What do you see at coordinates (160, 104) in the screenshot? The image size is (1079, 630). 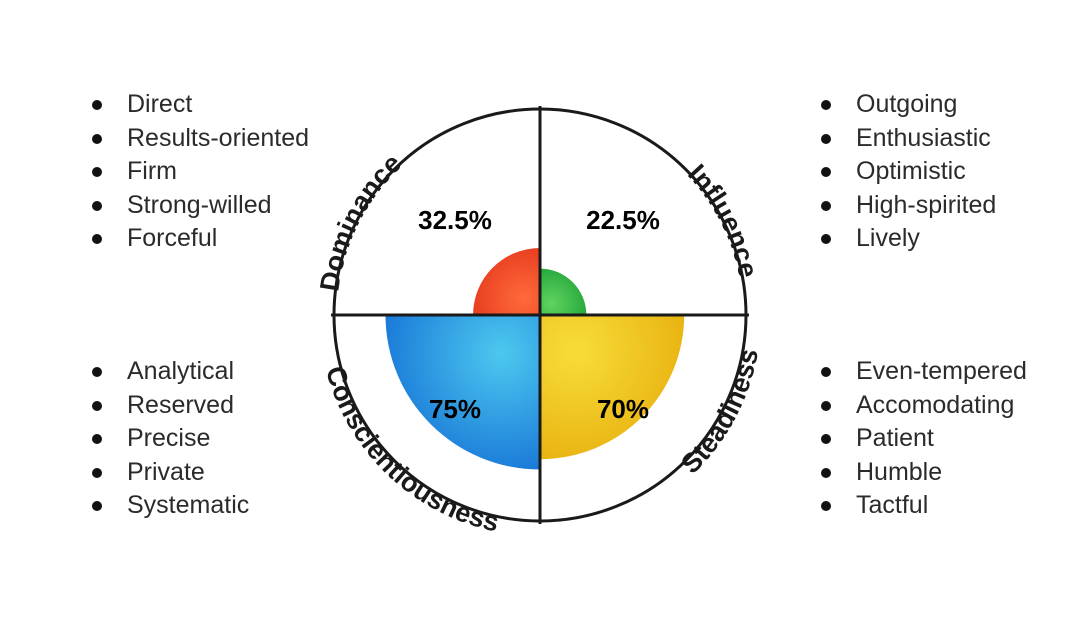 I see `trait-text: Direct` at bounding box center [160, 104].